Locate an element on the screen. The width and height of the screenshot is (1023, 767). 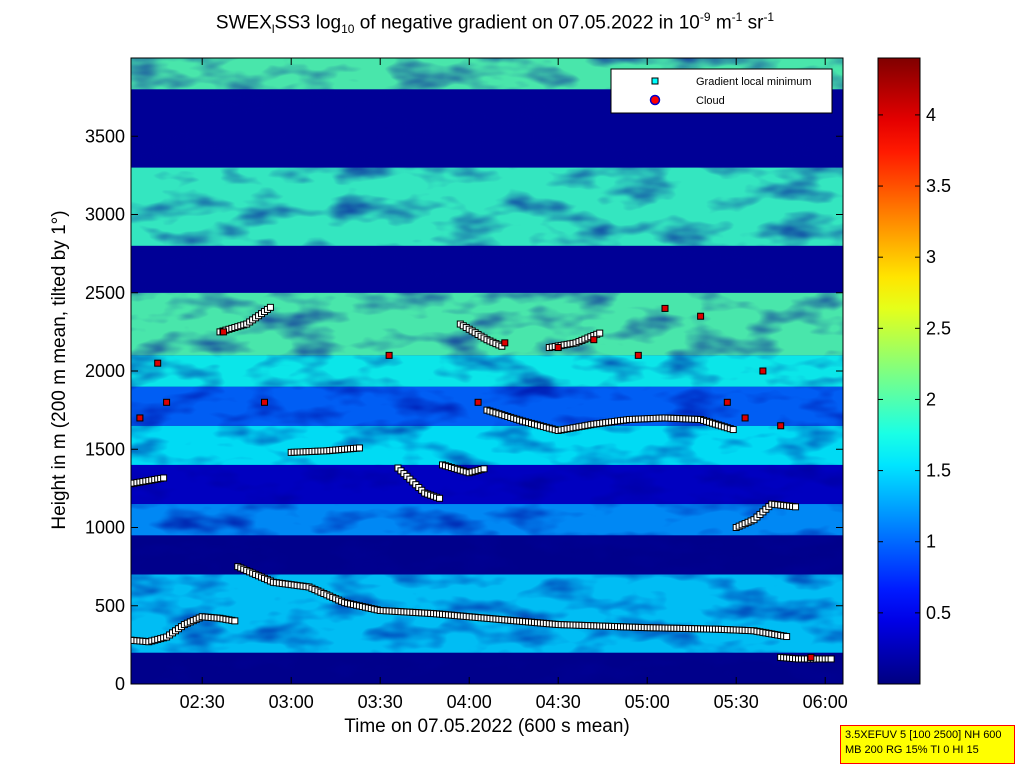
x-tick-label: 05:30 is located at coordinates (736, 702).